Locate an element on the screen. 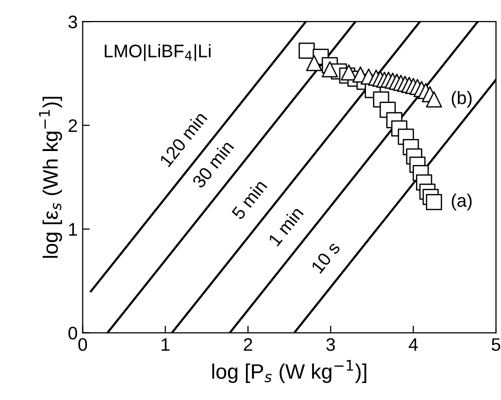  y-axis-title: log [ε$_{s}$ (Wh kg$^{−1}$)] is located at coordinates (50, 177).